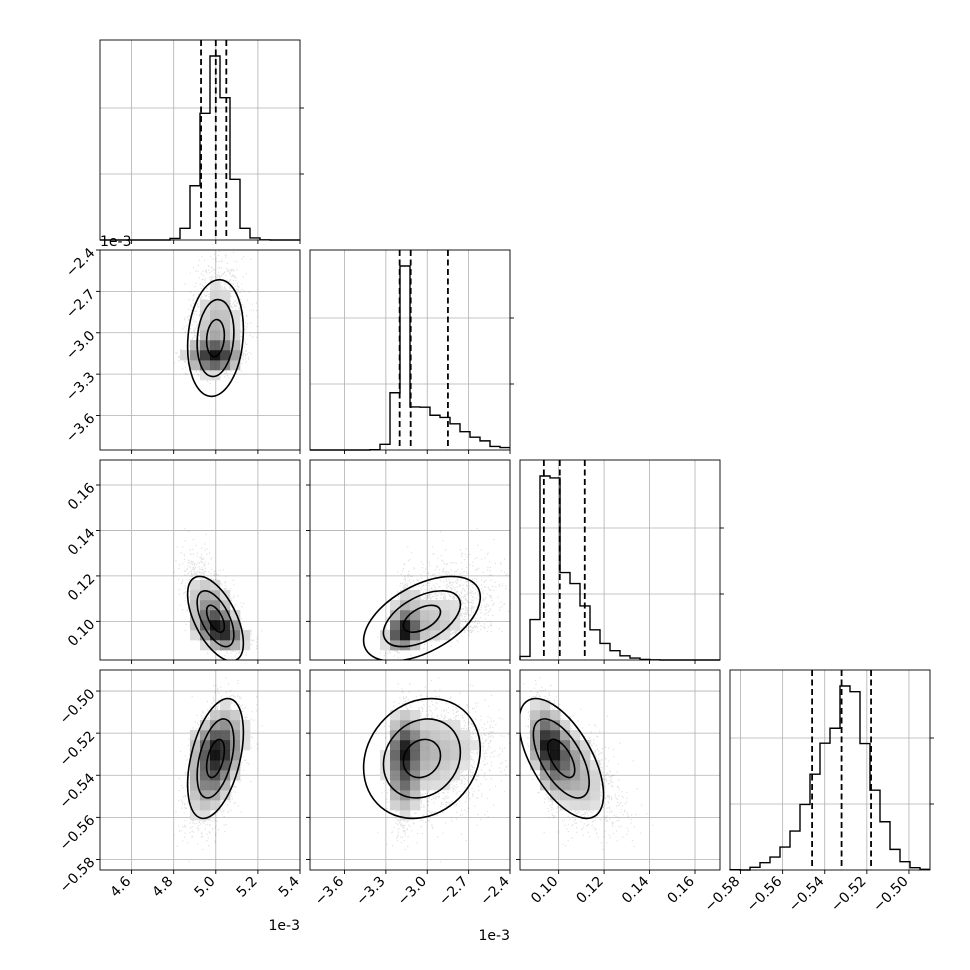 The height and width of the screenshot is (970, 970). I want to click on x-tick-label: −0.56, so click(765, 894).